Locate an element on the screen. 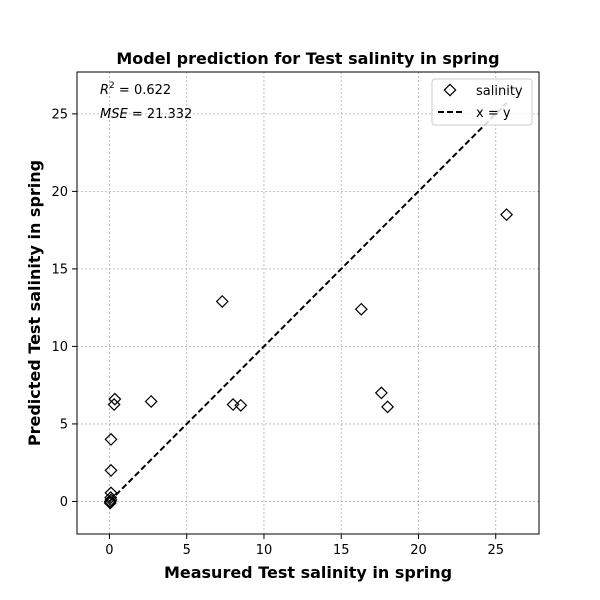 This screenshot has height=600, width=600. r2-value: = 0.622 is located at coordinates (143, 90).